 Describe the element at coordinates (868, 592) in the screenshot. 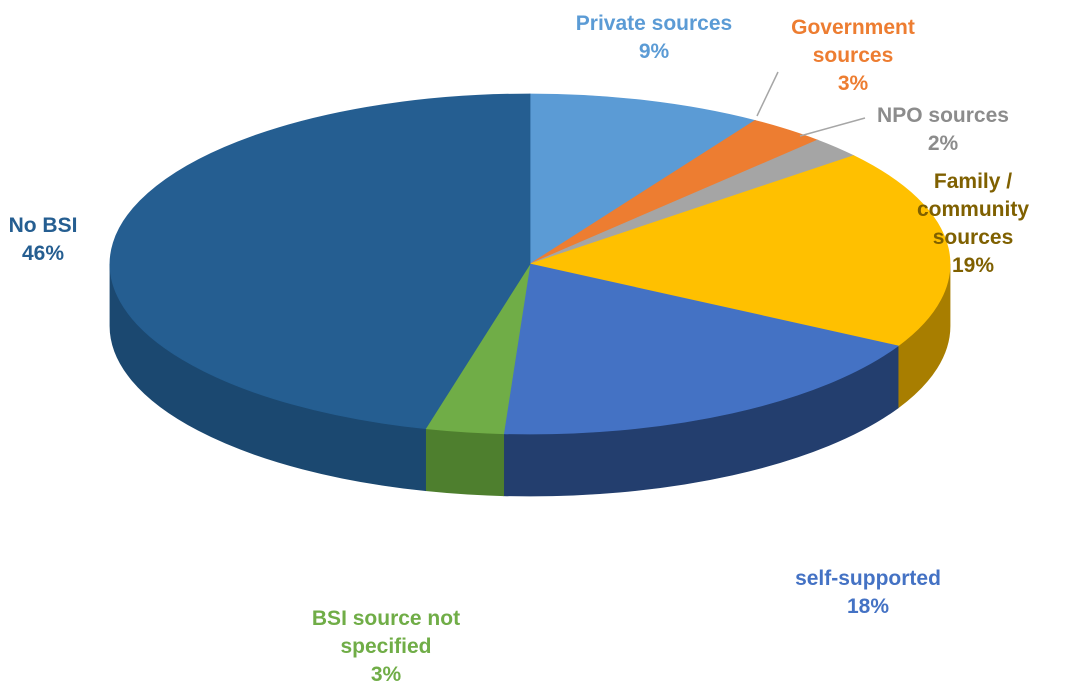

I see `data-label-4: self-supported 18%` at that location.